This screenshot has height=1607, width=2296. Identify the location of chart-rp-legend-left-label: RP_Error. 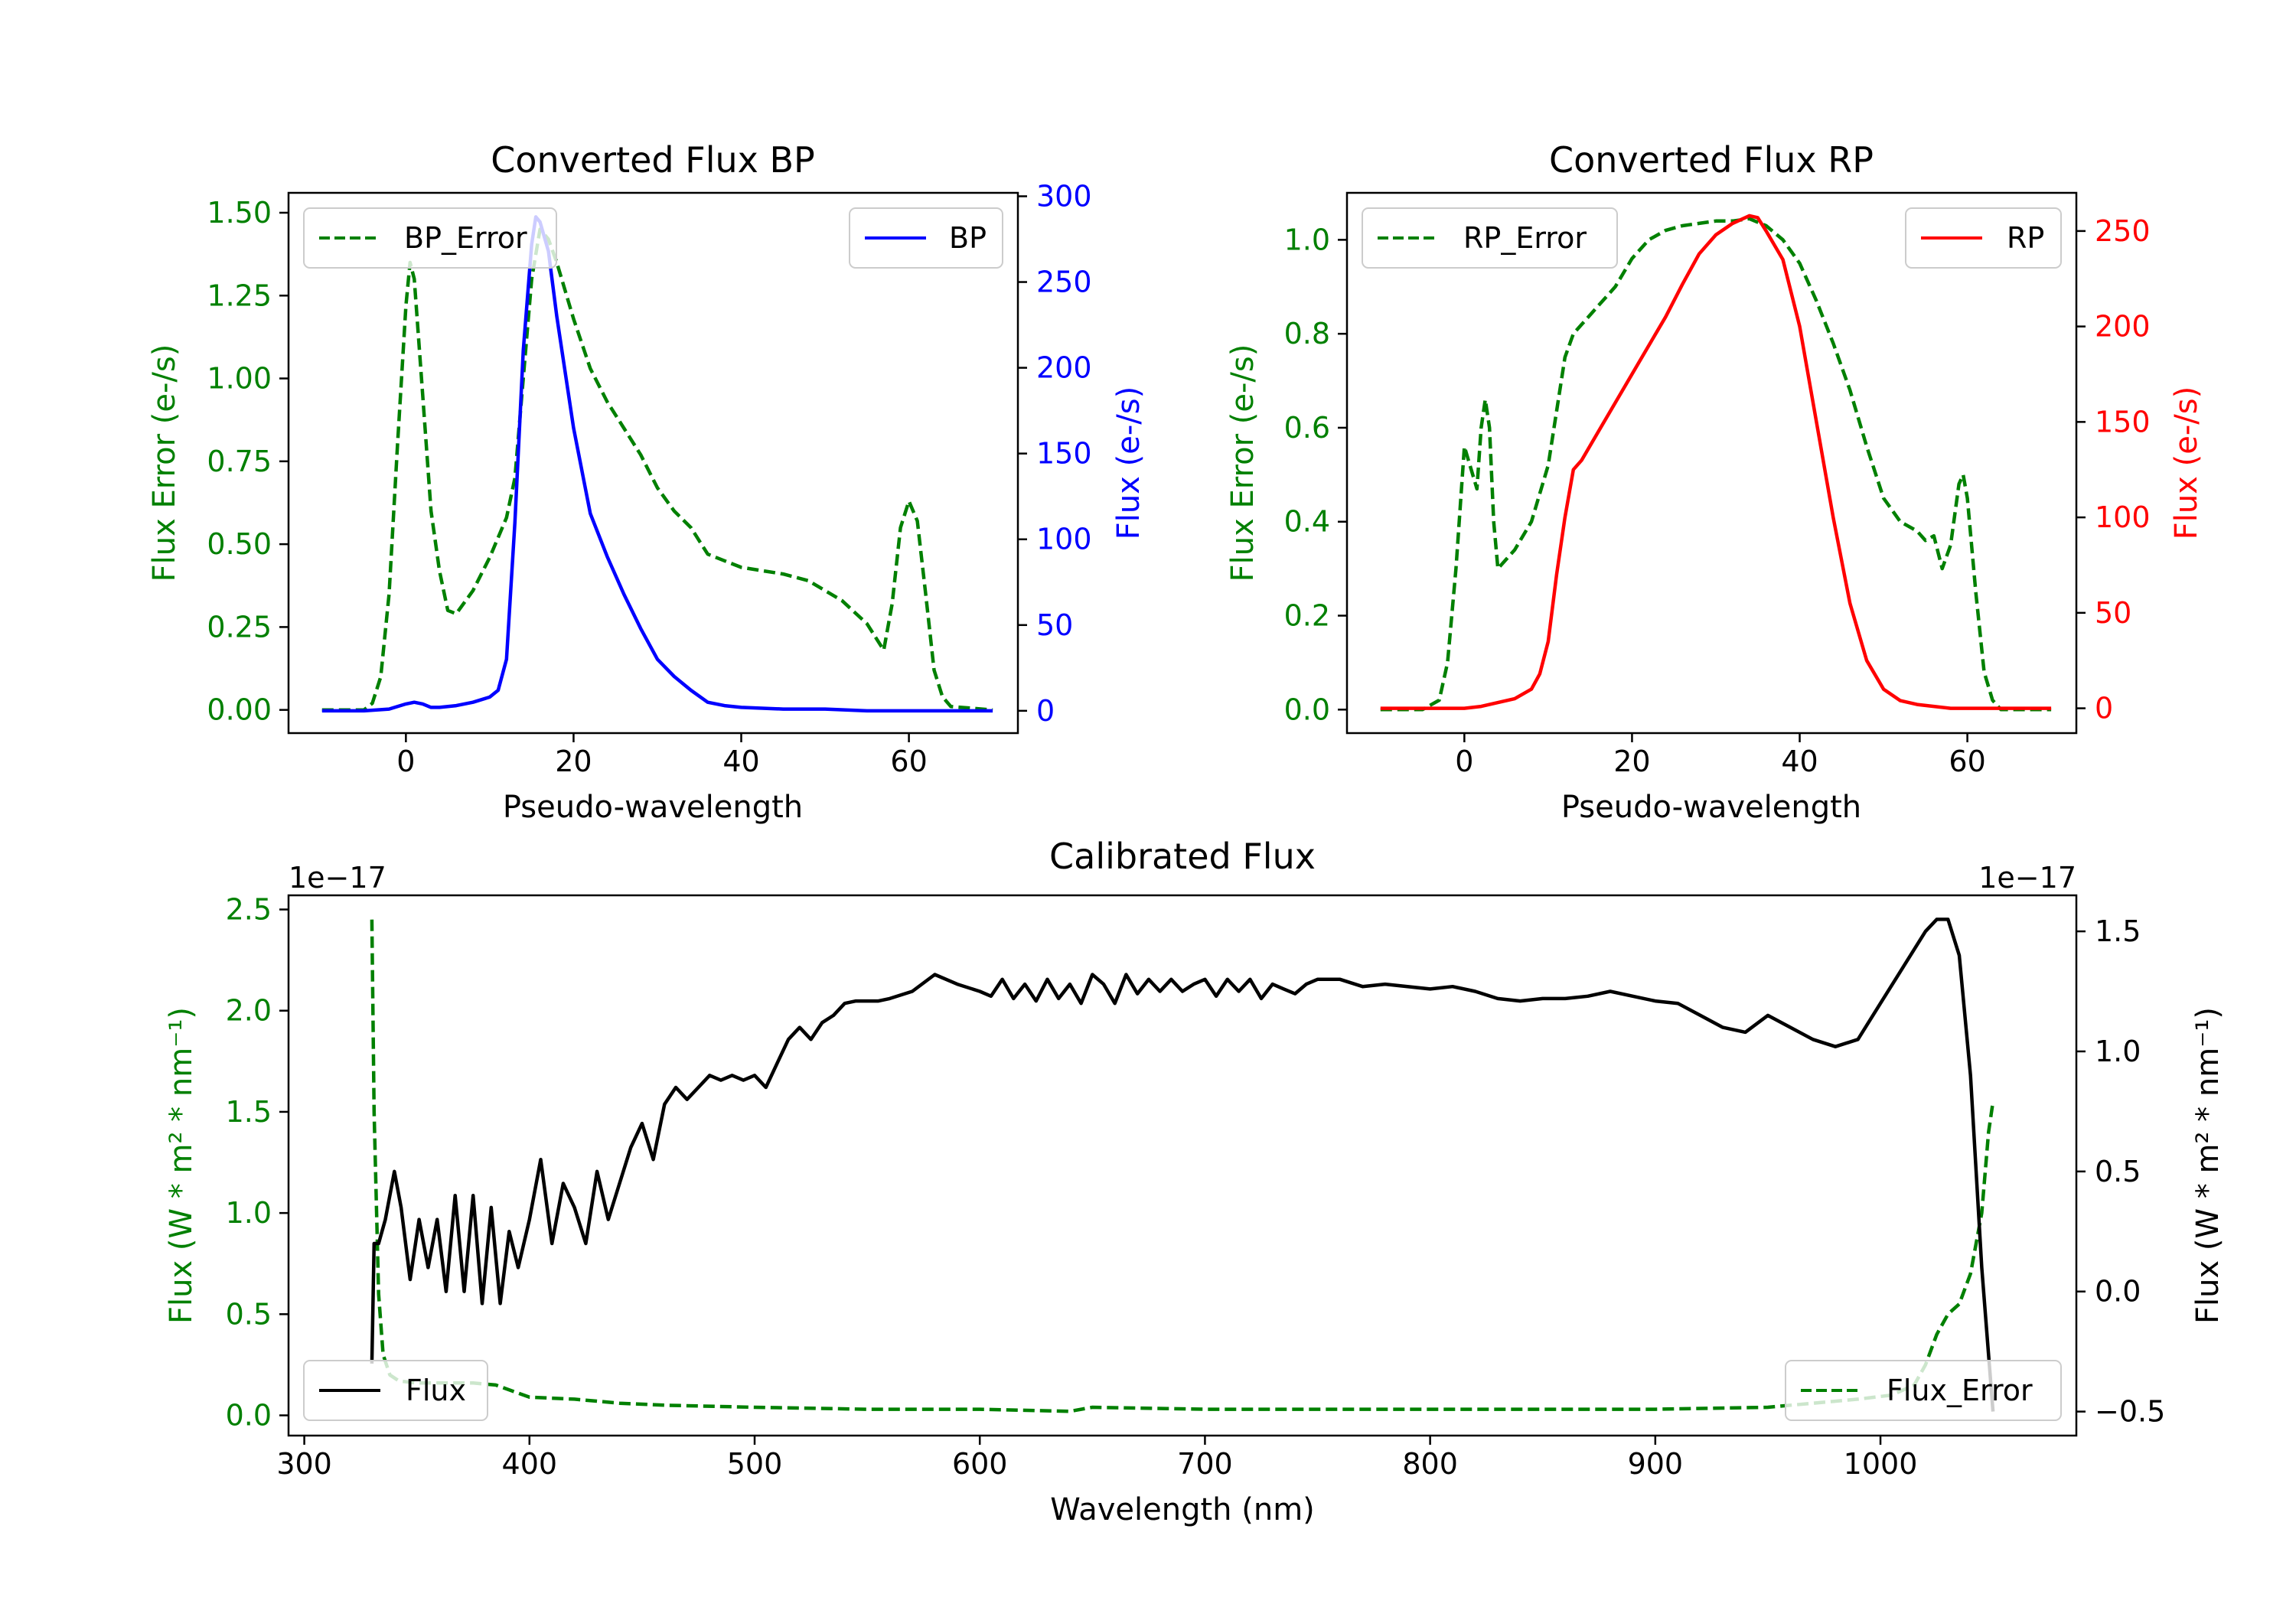
(1525, 238).